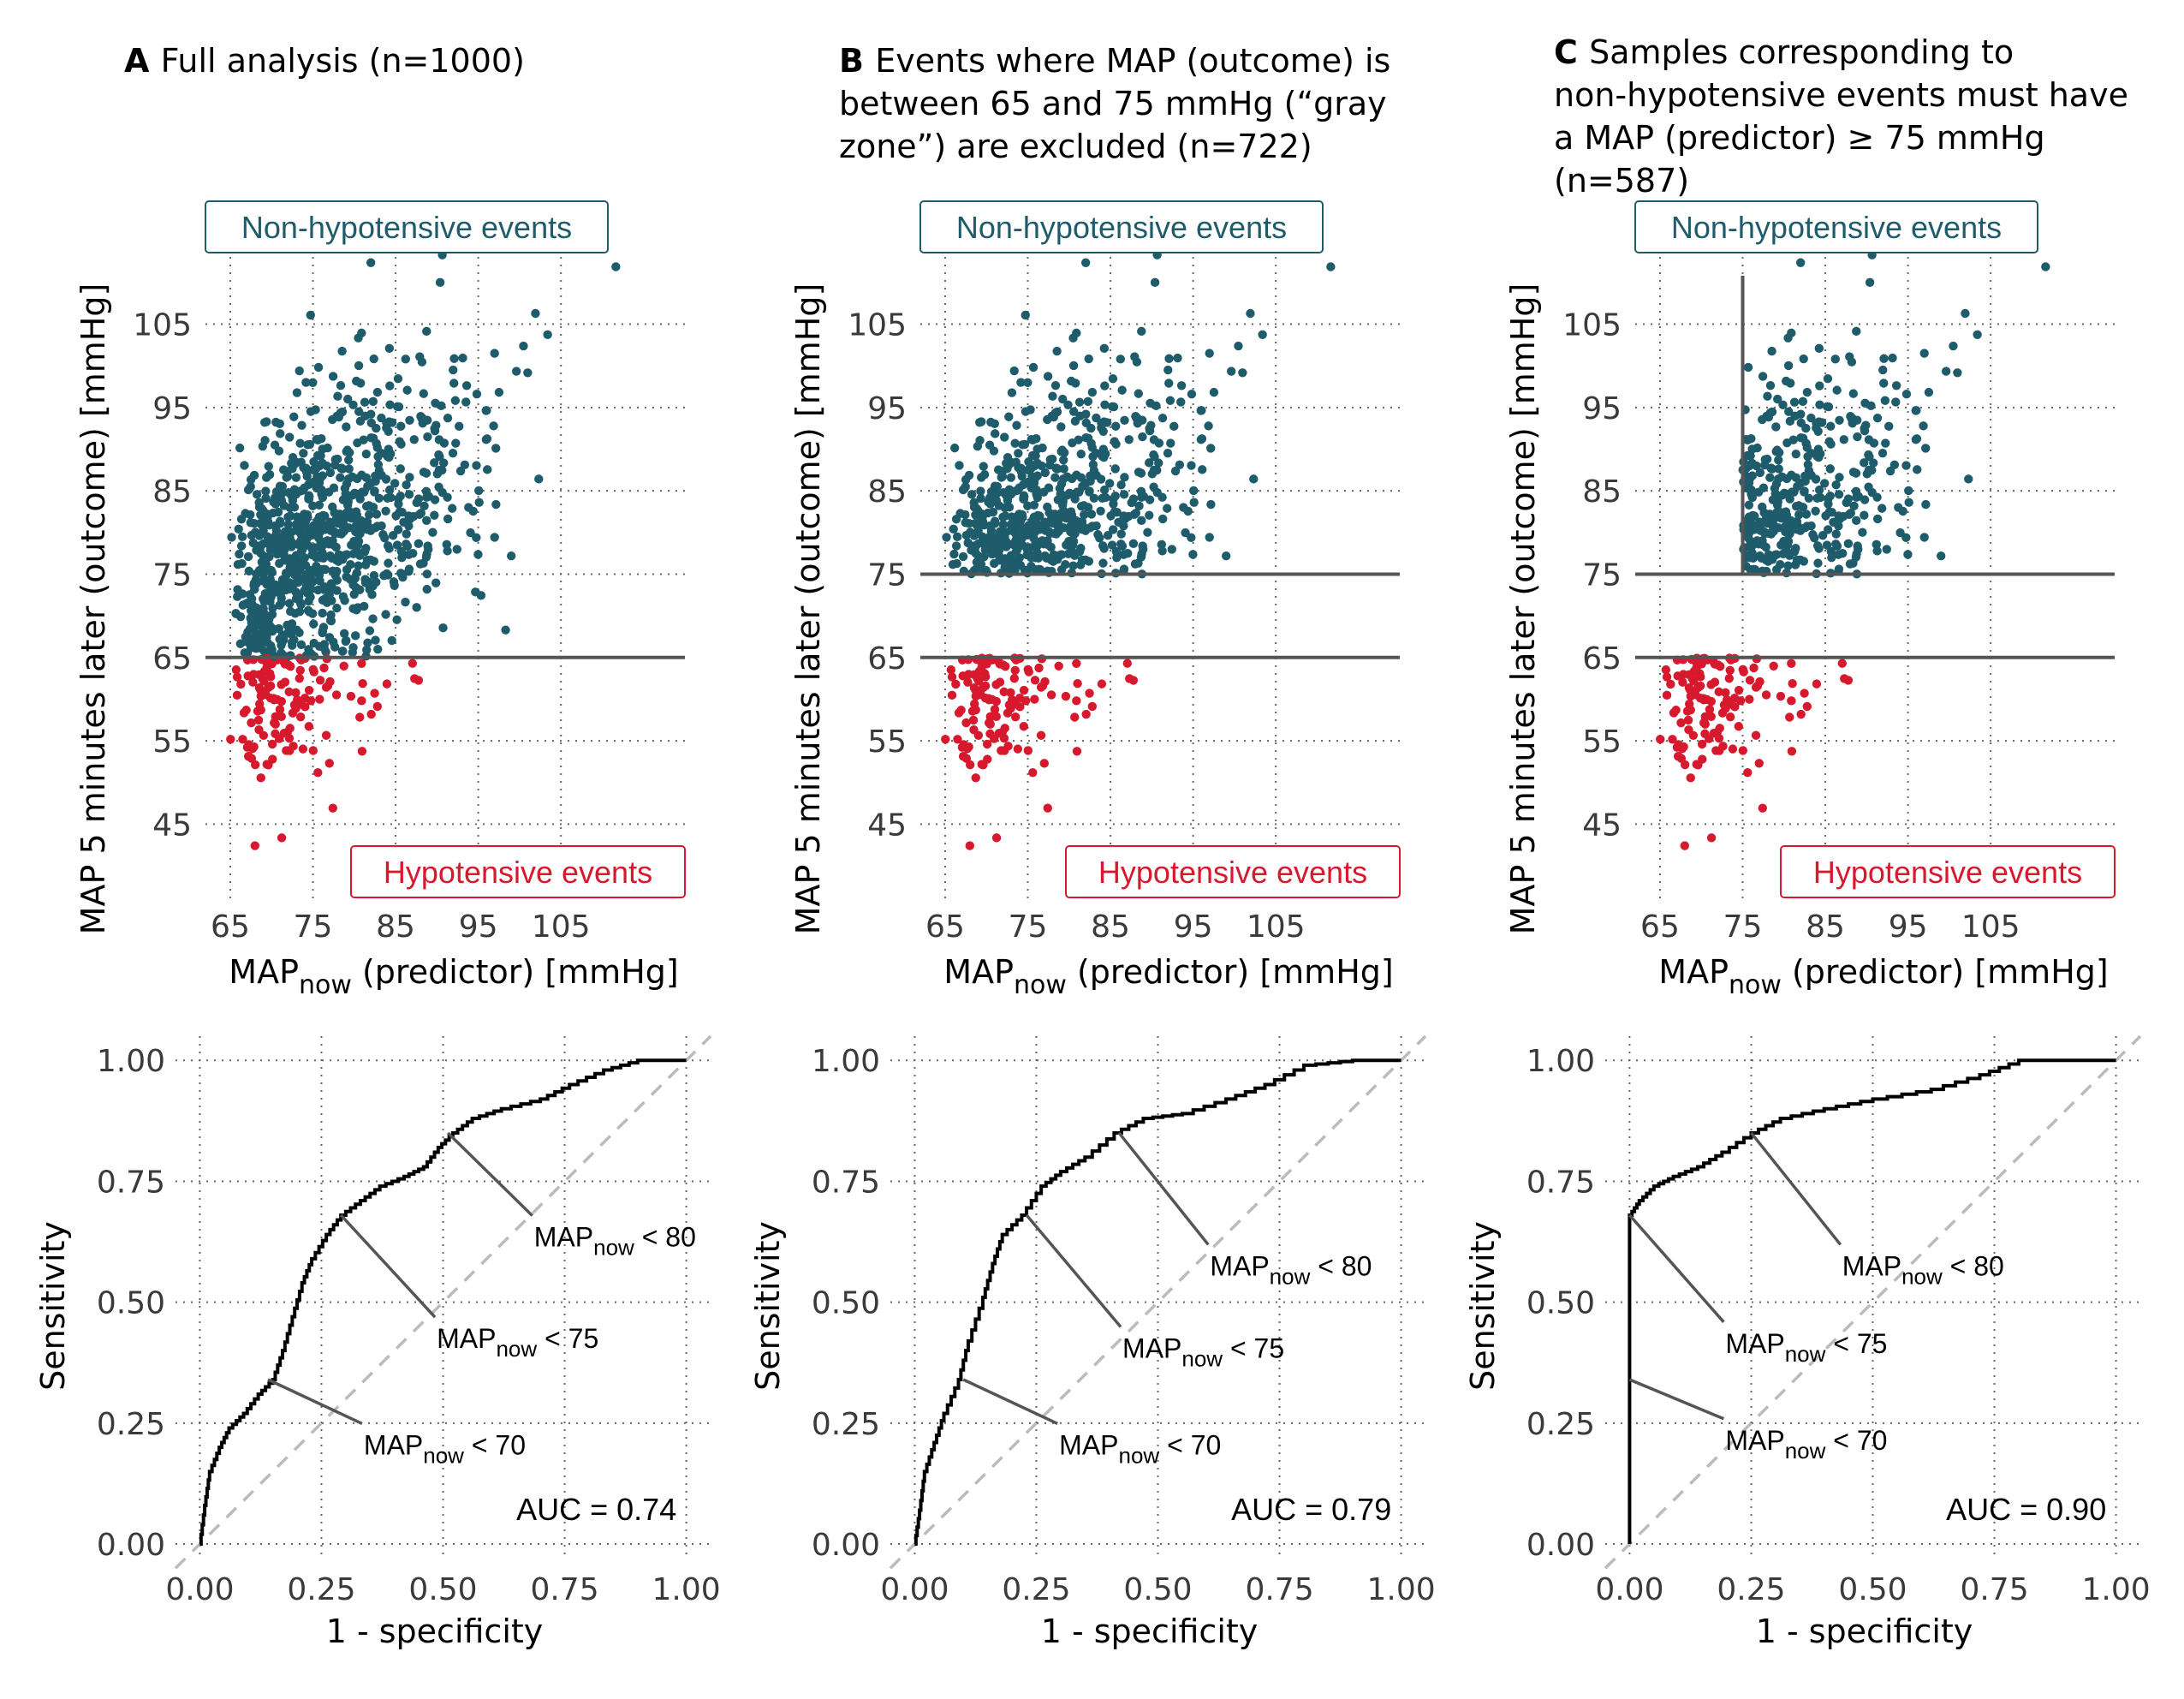 Image resolution: width=2184 pixels, height=1699 pixels. Describe the element at coordinates (1561, 1424) in the screenshot. I see `y-tick-label: 0.25` at that location.